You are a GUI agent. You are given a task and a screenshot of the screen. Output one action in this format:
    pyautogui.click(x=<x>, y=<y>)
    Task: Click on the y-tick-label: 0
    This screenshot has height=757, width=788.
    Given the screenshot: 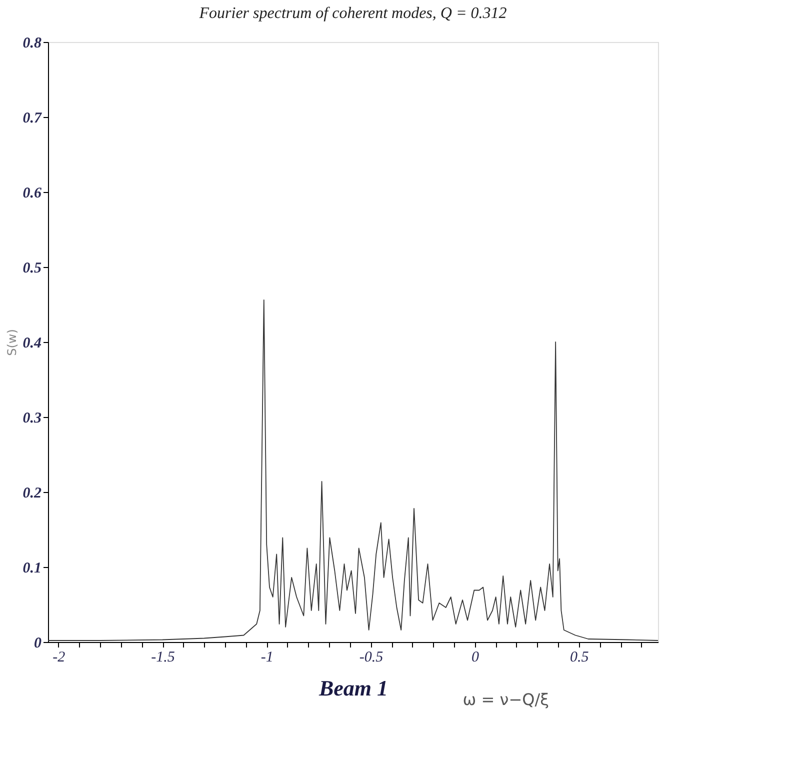 What is the action you would take?
    pyautogui.click(x=38, y=644)
    